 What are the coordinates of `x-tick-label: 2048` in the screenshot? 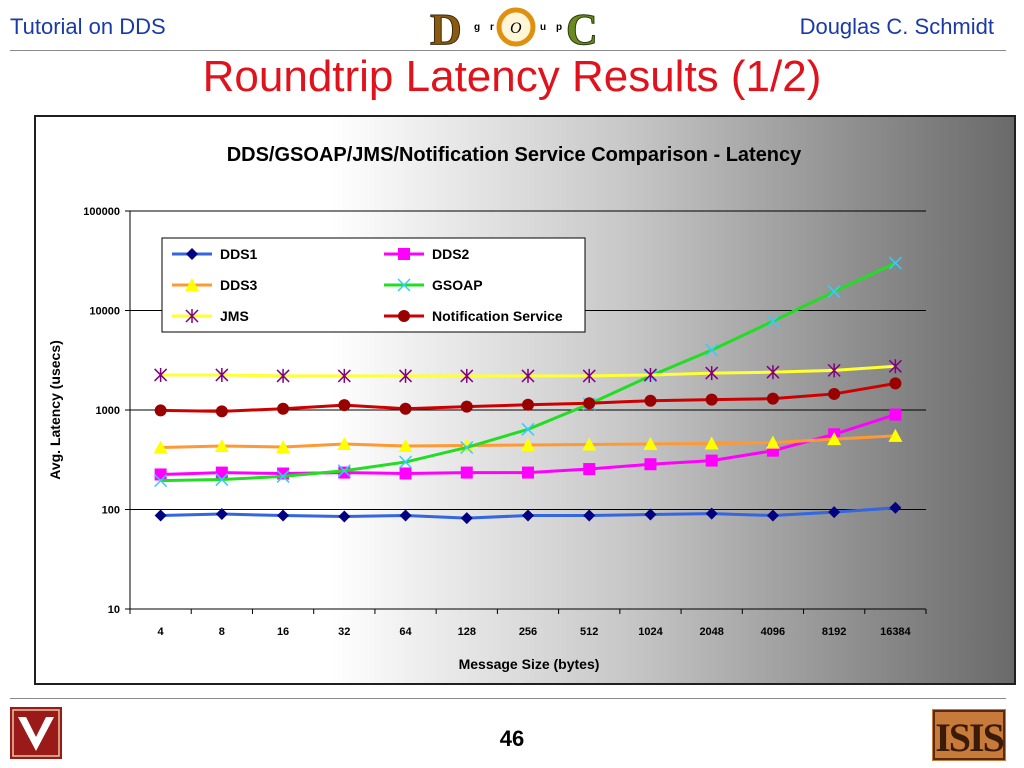 It's located at (711, 632).